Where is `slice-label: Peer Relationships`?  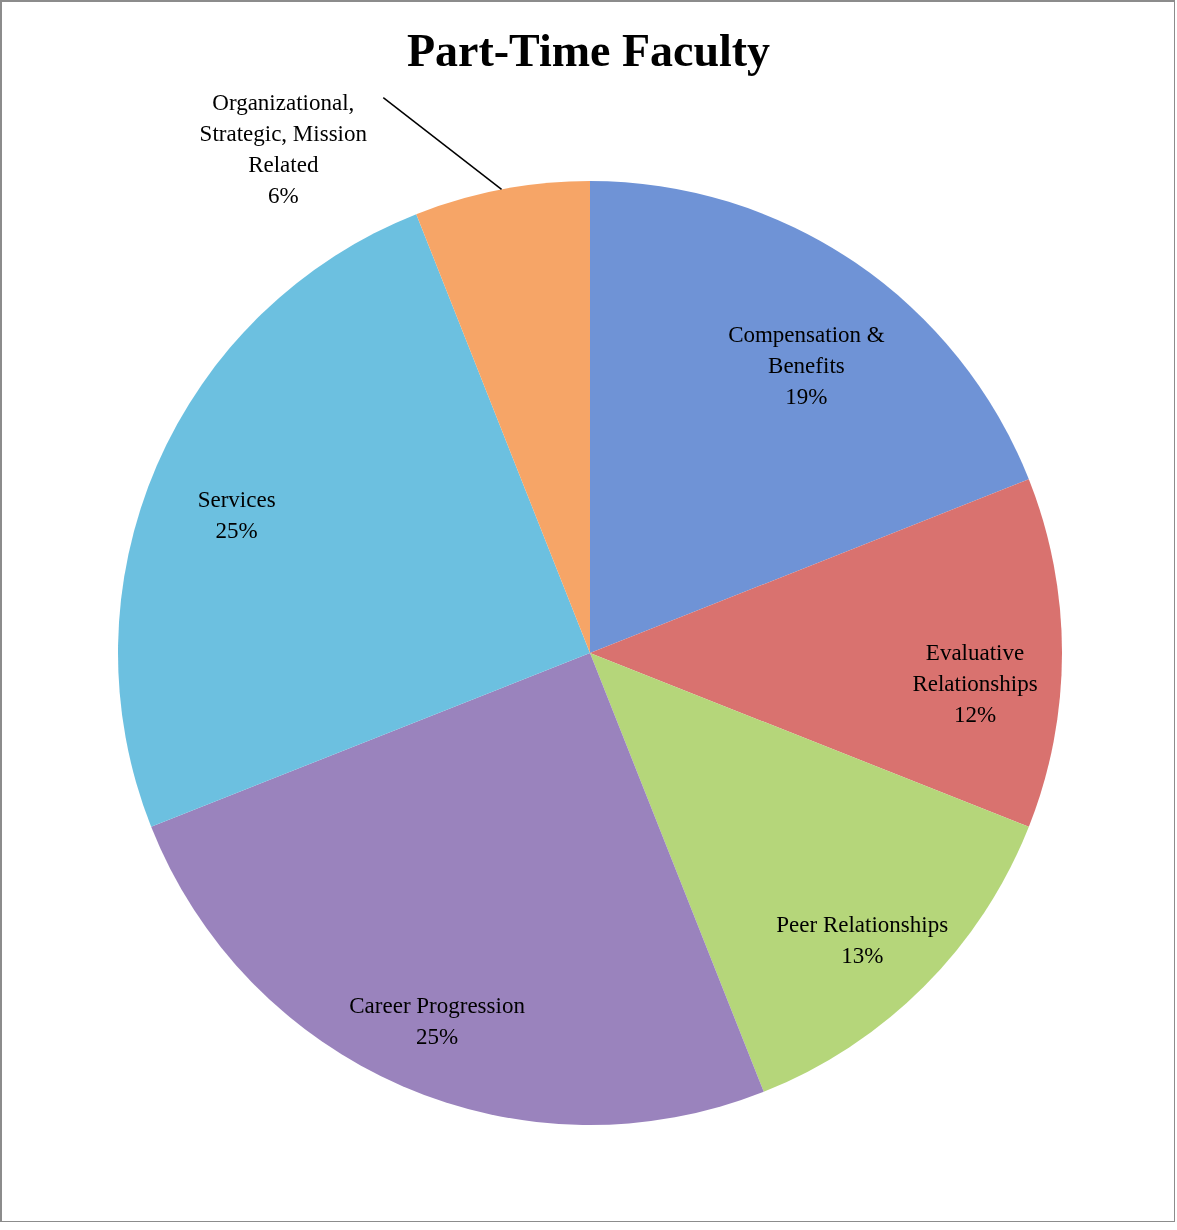 slice-label: Peer Relationships is located at coordinates (862, 925).